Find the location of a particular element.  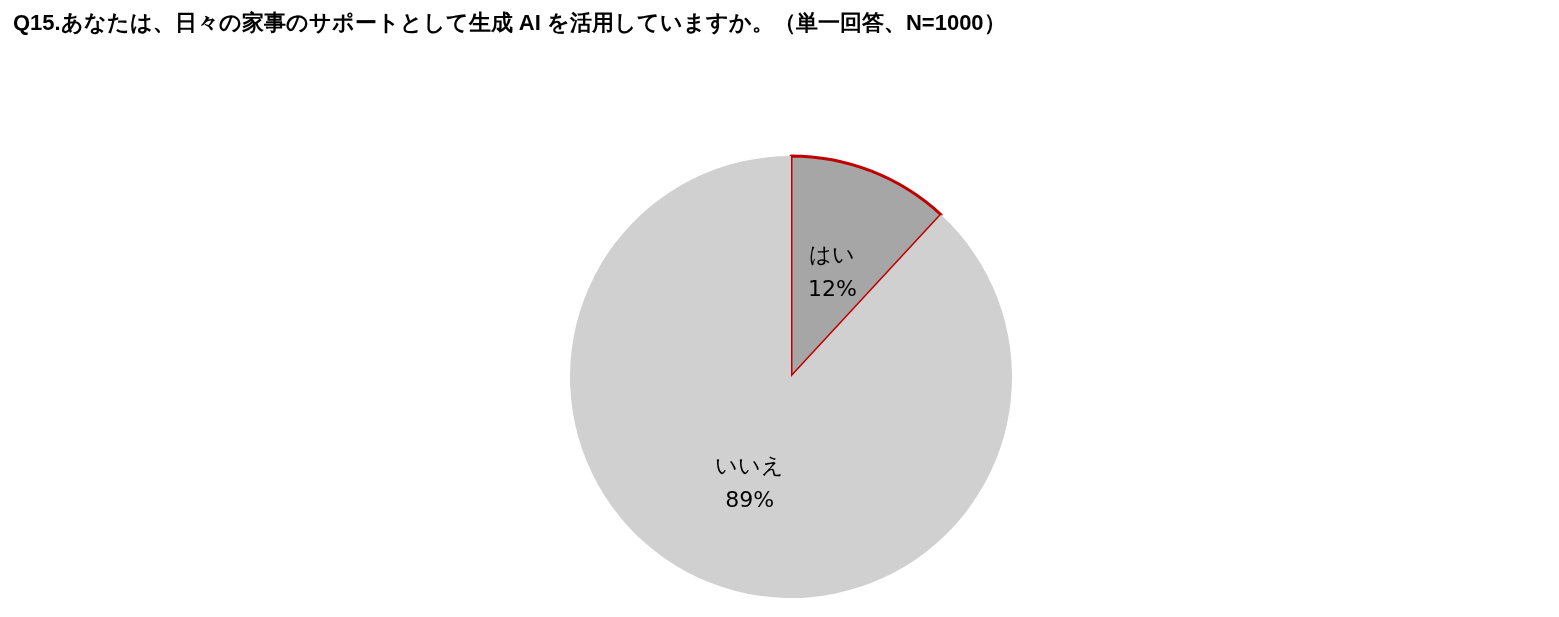

data-label: 89% is located at coordinates (750, 500).